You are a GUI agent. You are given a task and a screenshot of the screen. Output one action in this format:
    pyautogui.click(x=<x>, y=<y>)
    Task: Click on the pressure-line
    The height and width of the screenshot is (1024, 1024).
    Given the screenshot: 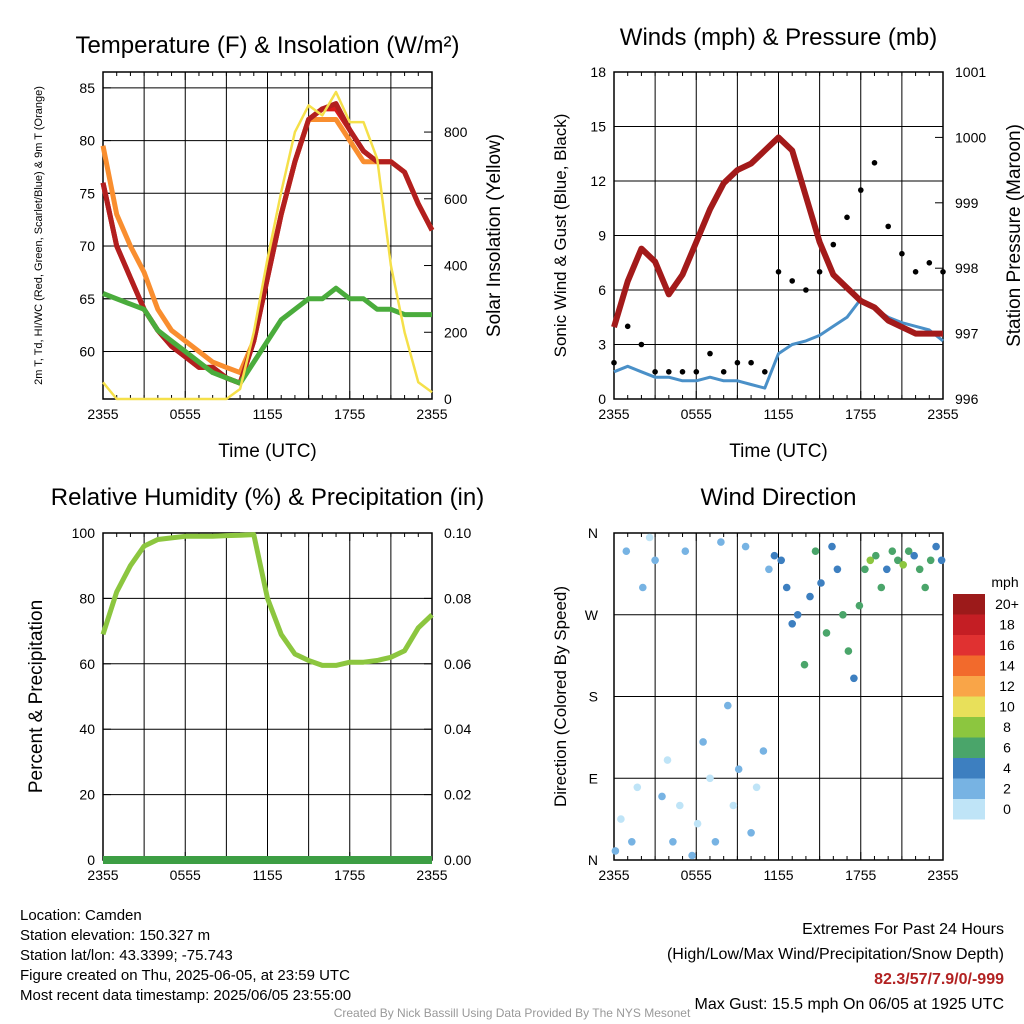 What is the action you would take?
    pyautogui.click(x=777, y=235)
    